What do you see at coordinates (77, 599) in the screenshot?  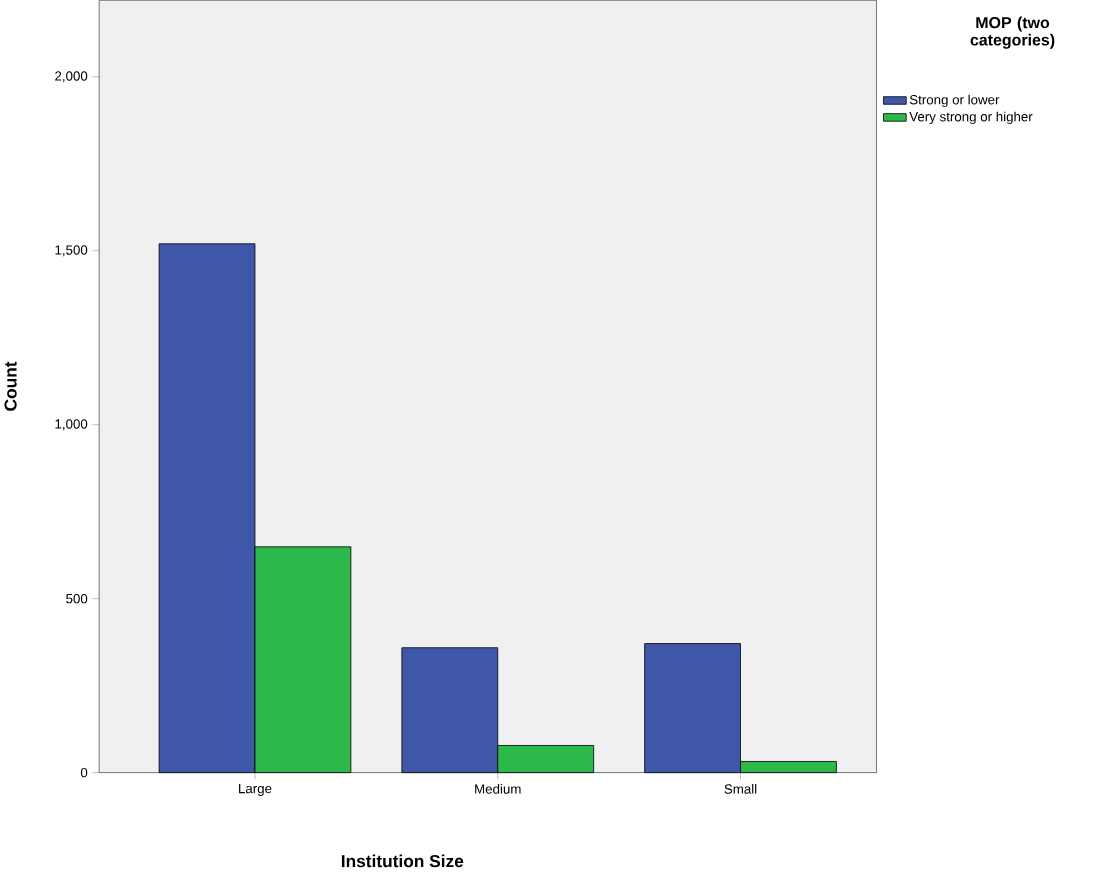 I see `y-tick-label: 500` at bounding box center [77, 599].